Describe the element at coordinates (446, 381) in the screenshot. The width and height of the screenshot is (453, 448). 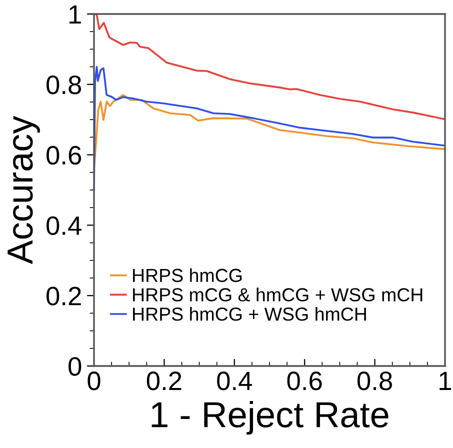
I see `x-tick-label: 1` at that location.